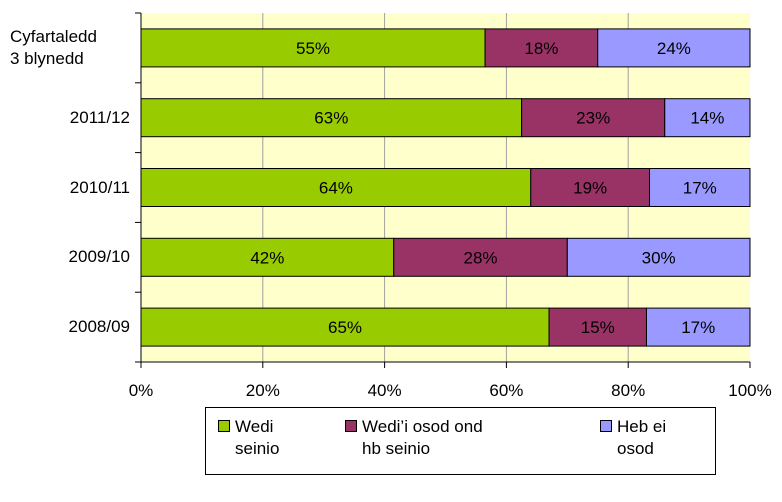 This screenshot has width=782, height=502. I want to click on category-label: 2010/11, so click(99, 187).